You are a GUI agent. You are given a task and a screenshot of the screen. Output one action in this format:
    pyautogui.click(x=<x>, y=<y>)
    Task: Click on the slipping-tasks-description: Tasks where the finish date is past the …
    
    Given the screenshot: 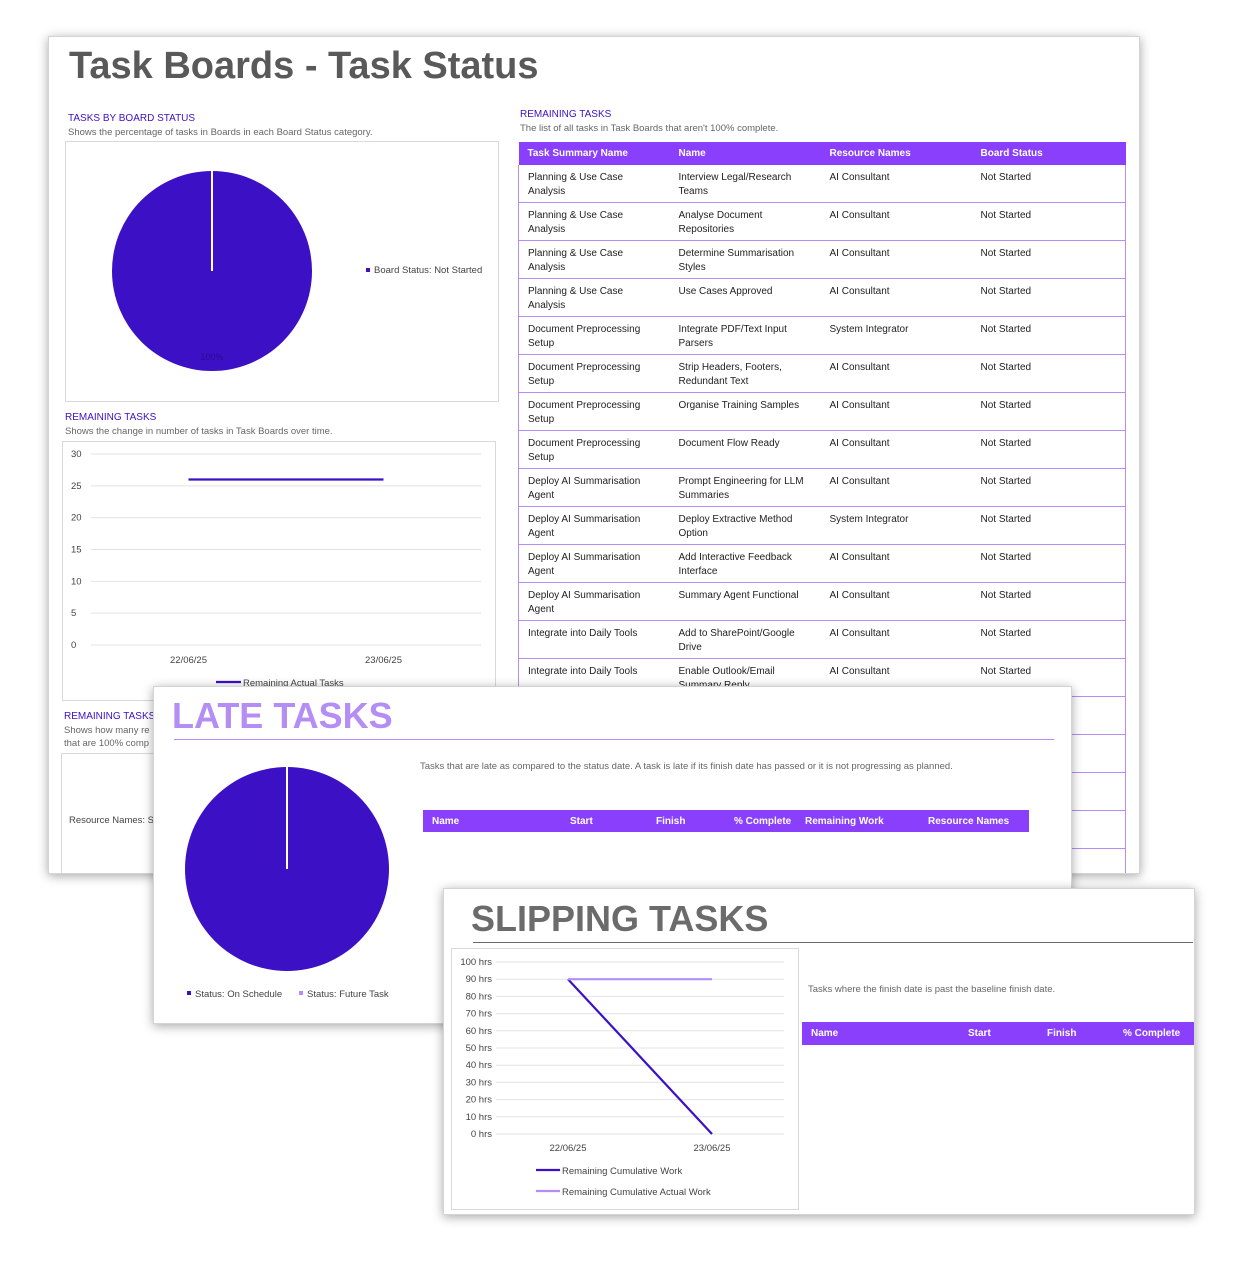 What is the action you would take?
    pyautogui.click(x=932, y=989)
    